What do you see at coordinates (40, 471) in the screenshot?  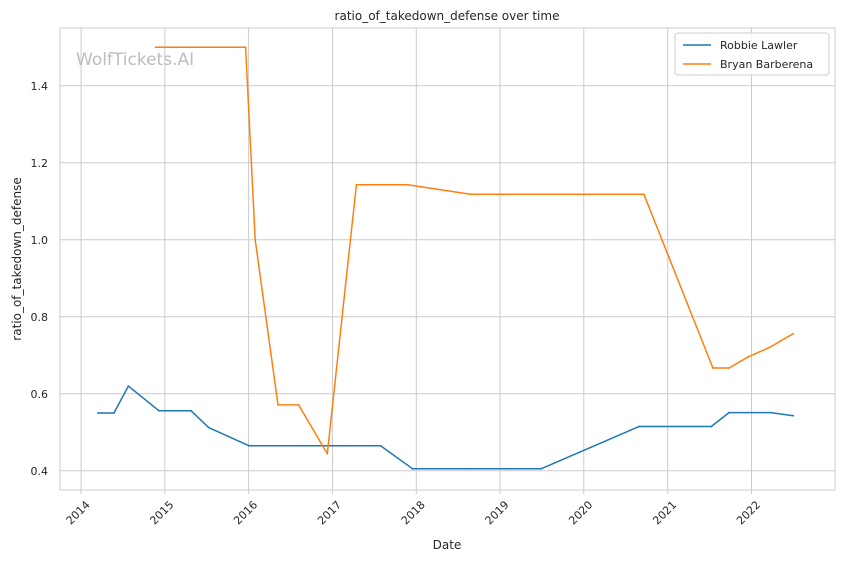 I see `y-tick-label: 0.4` at bounding box center [40, 471].